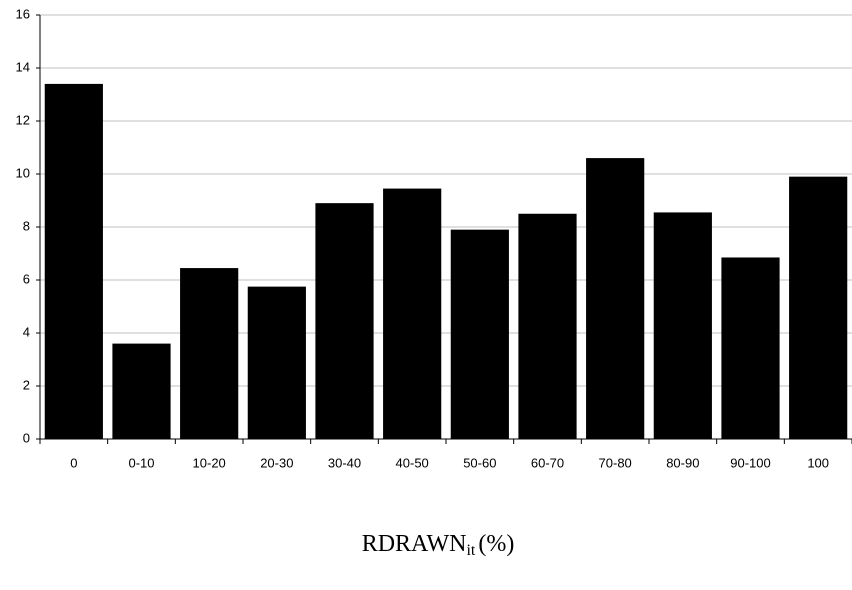  I want to click on y-tick-label: 8, so click(26, 225).